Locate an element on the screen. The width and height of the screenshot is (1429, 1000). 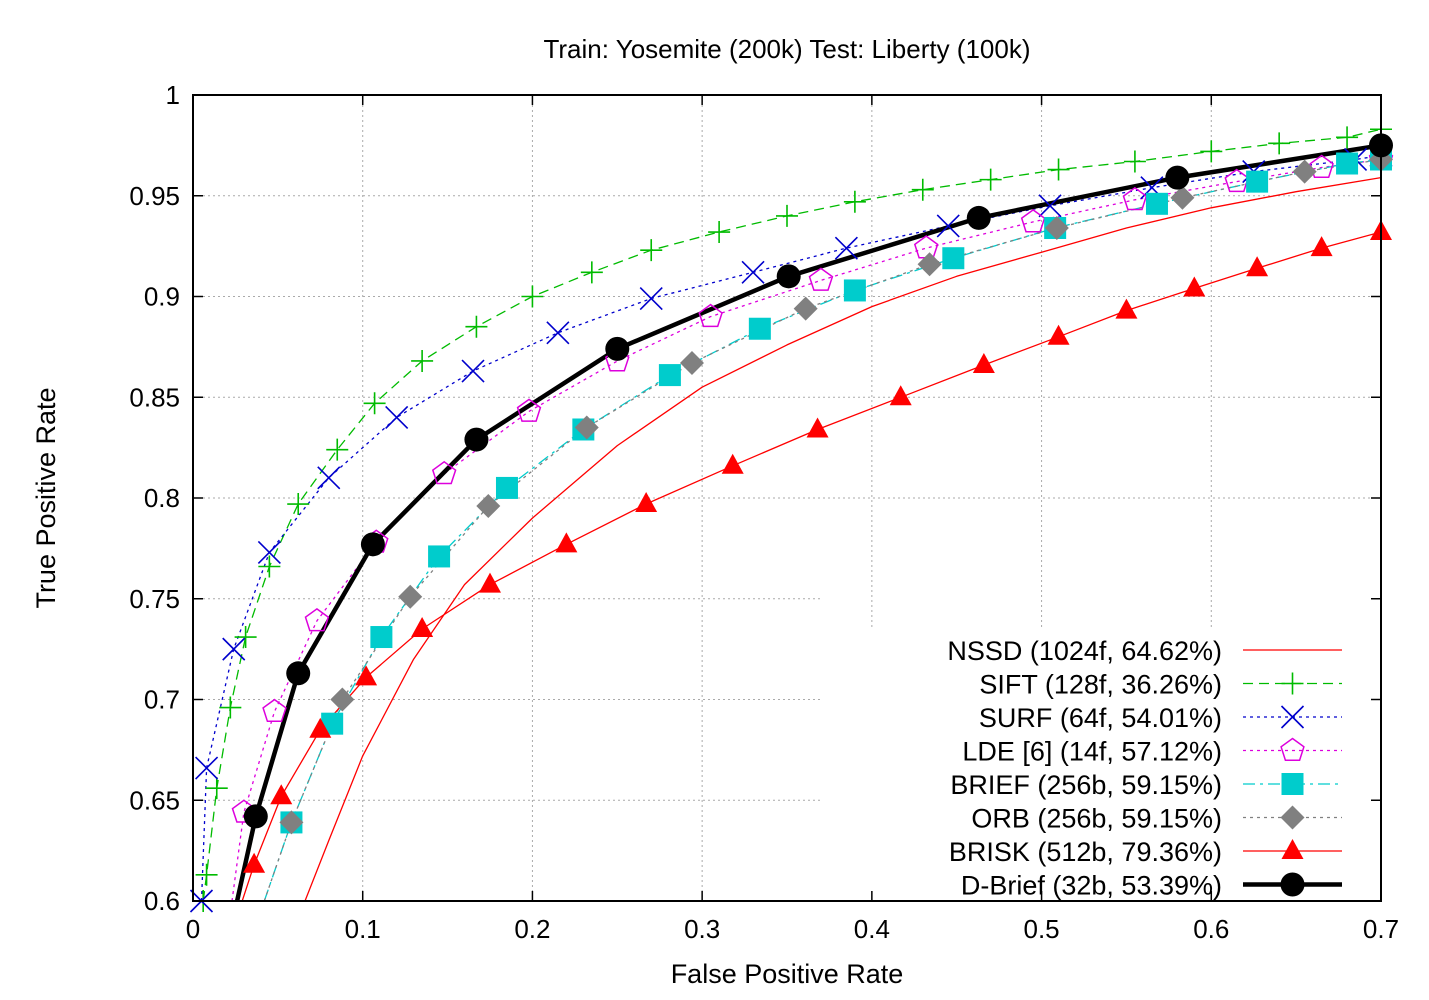
y-axis-label: True Positive Rate is located at coordinates (46, 497).